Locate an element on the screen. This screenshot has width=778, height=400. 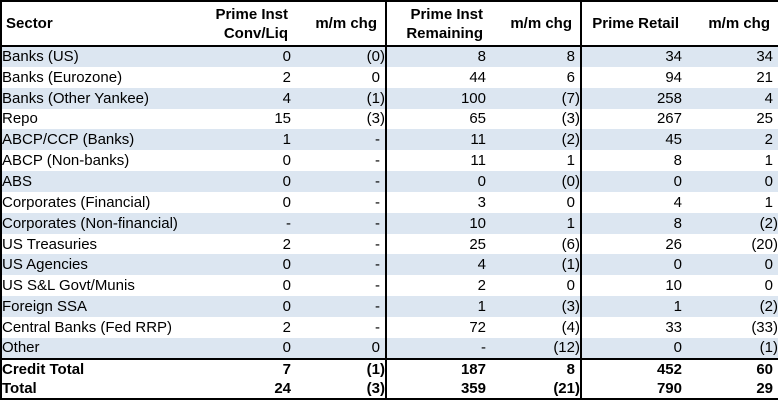
header-label: Prime Retail is located at coordinates (635, 23).